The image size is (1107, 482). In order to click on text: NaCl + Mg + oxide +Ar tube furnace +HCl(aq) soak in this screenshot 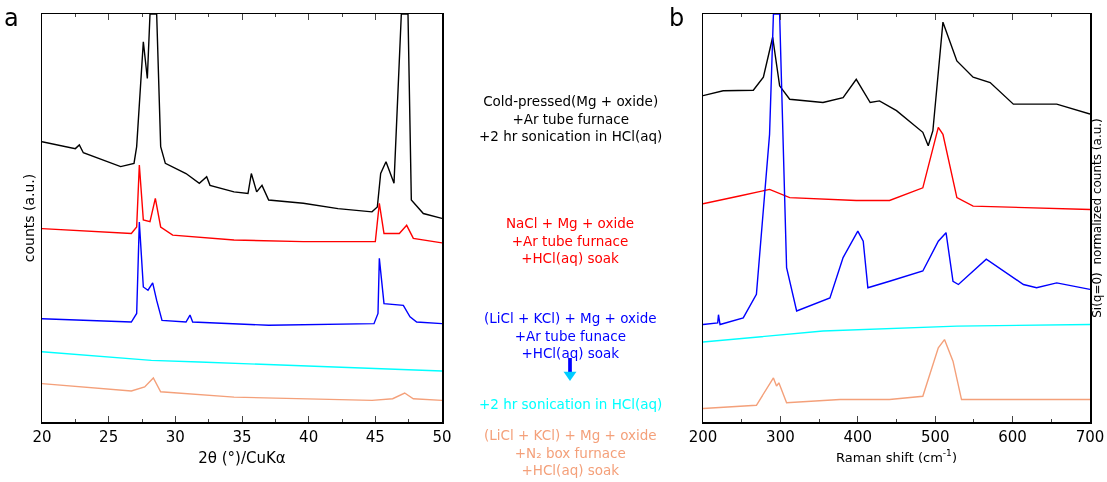, I will do `click(570, 241)`.